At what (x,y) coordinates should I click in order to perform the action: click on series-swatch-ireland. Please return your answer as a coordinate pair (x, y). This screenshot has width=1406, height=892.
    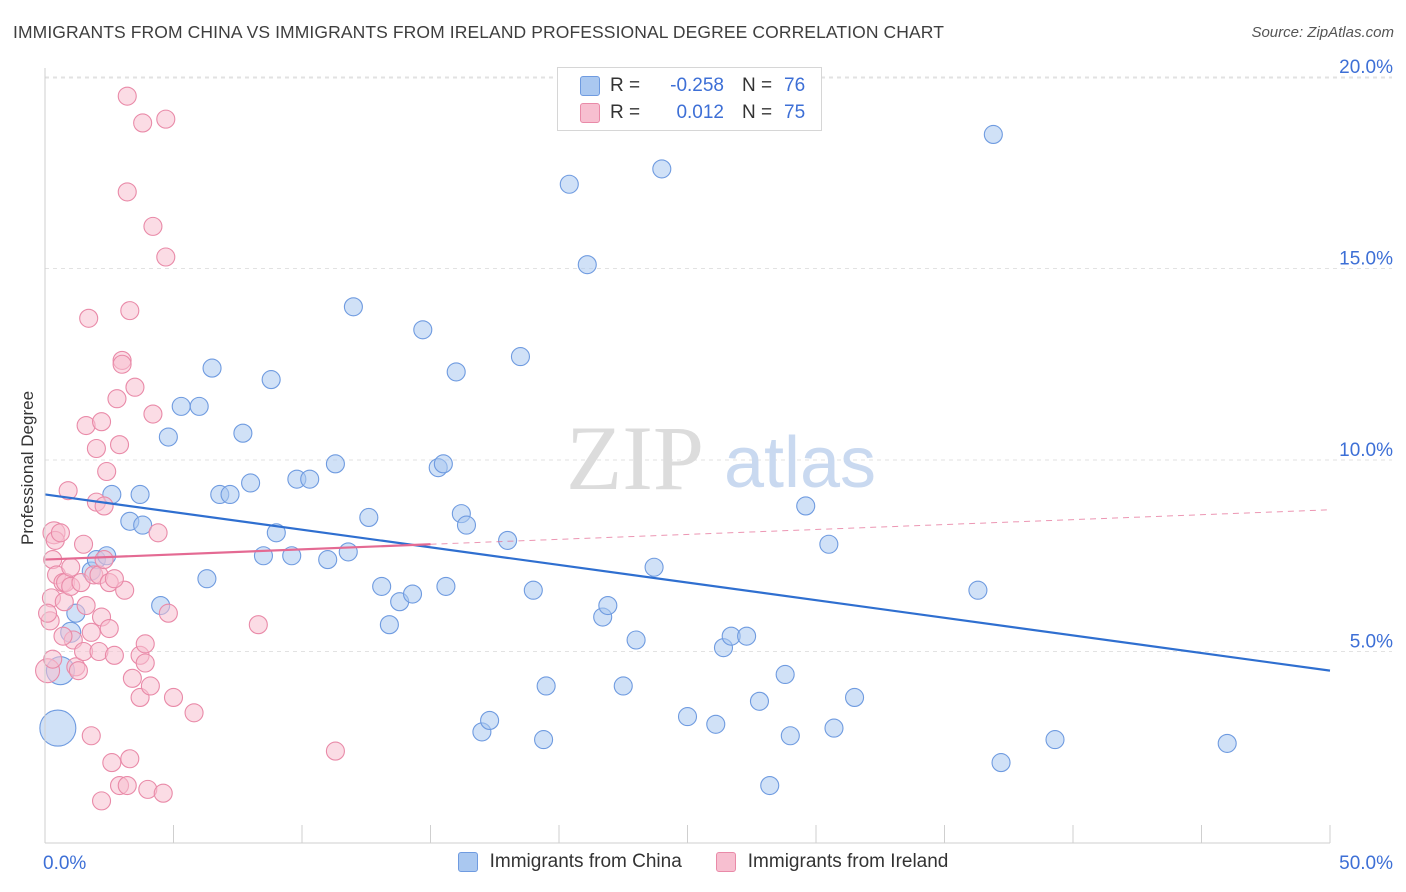
    Looking at the image, I should click on (725, 862).